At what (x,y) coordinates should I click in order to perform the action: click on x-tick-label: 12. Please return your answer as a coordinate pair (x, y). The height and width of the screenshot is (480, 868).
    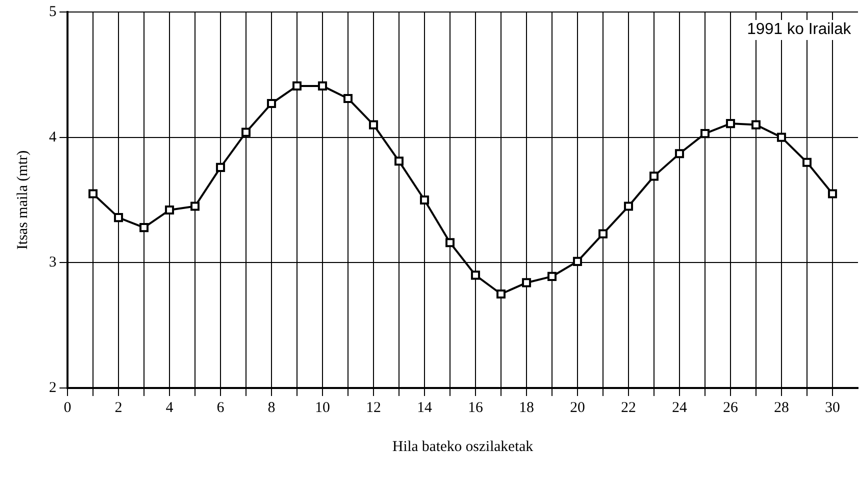
    Looking at the image, I should click on (373, 408).